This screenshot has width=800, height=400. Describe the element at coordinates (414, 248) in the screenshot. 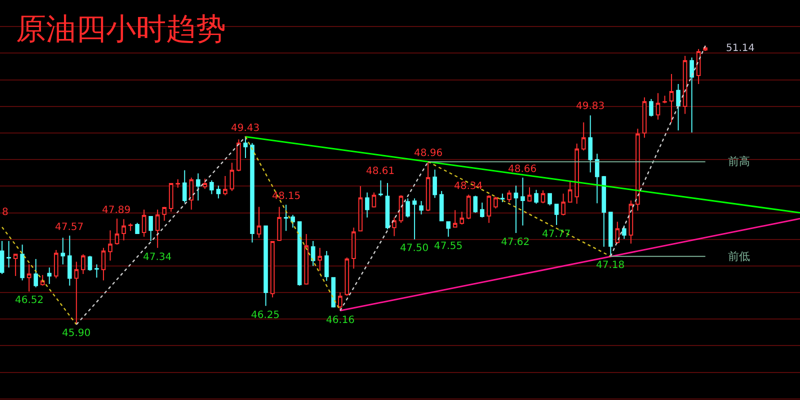

I see `annotation: 47.50` at that location.